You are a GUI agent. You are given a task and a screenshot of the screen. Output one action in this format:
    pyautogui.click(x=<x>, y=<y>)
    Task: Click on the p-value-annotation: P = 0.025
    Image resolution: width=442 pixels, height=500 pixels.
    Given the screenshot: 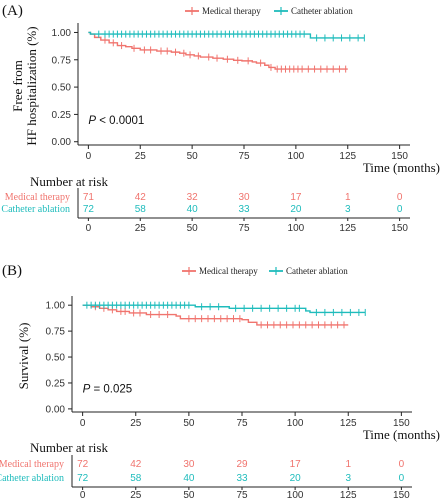 What is the action you would take?
    pyautogui.click(x=108, y=389)
    